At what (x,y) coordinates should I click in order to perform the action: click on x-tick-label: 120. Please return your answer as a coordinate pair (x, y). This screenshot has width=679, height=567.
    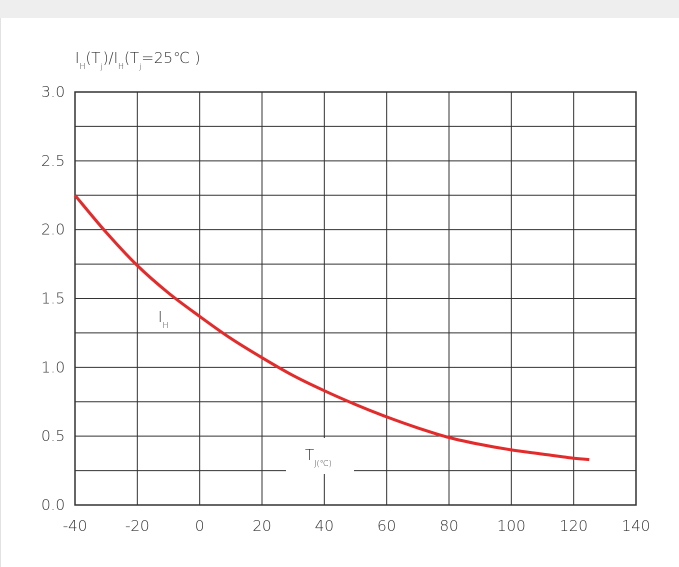
    Looking at the image, I should click on (573, 526).